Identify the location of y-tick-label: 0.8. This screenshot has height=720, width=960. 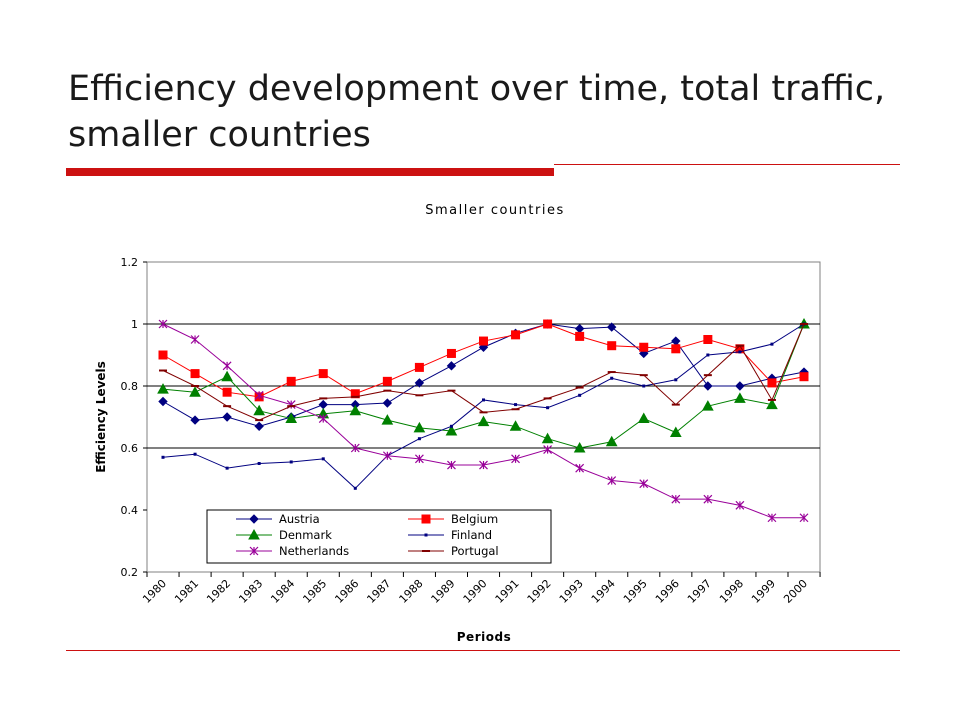
(130, 386).